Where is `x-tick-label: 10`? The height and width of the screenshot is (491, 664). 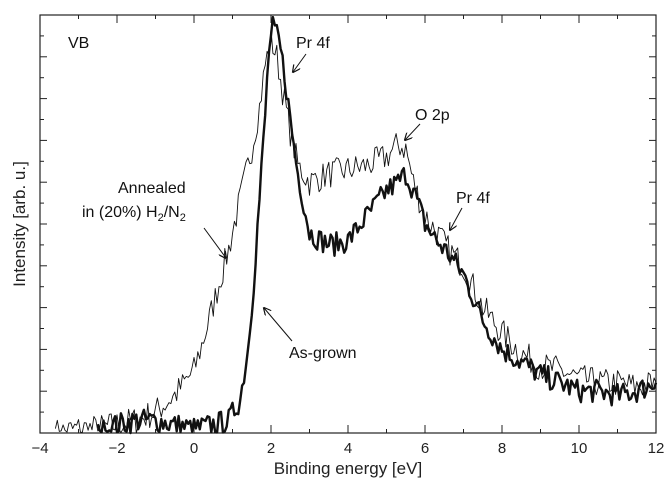 x-tick-label: 10 is located at coordinates (579, 448).